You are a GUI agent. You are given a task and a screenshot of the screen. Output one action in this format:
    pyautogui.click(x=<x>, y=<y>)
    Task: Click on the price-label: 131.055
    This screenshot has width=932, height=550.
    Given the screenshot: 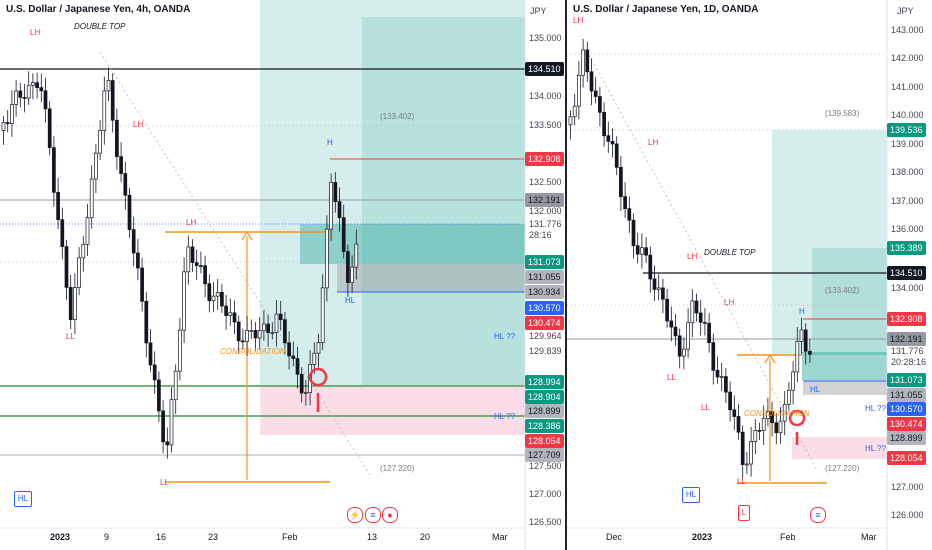 What is the action you would take?
    pyautogui.click(x=544, y=277)
    